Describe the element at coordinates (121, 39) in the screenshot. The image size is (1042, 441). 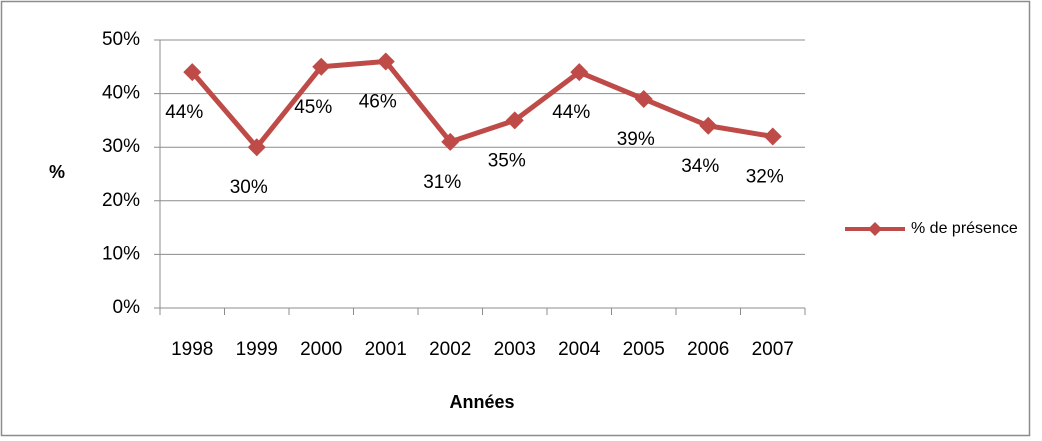
I see `y-tick-label: 50%` at that location.